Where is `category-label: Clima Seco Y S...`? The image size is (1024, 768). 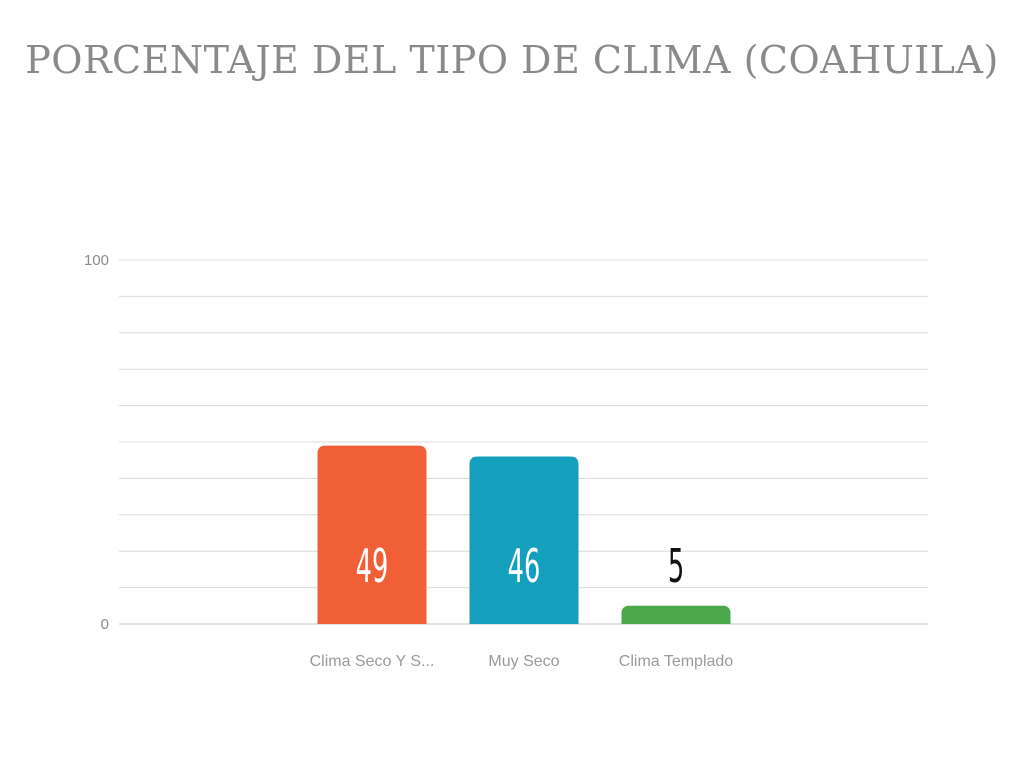
category-label: Clima Seco Y S... is located at coordinates (372, 661).